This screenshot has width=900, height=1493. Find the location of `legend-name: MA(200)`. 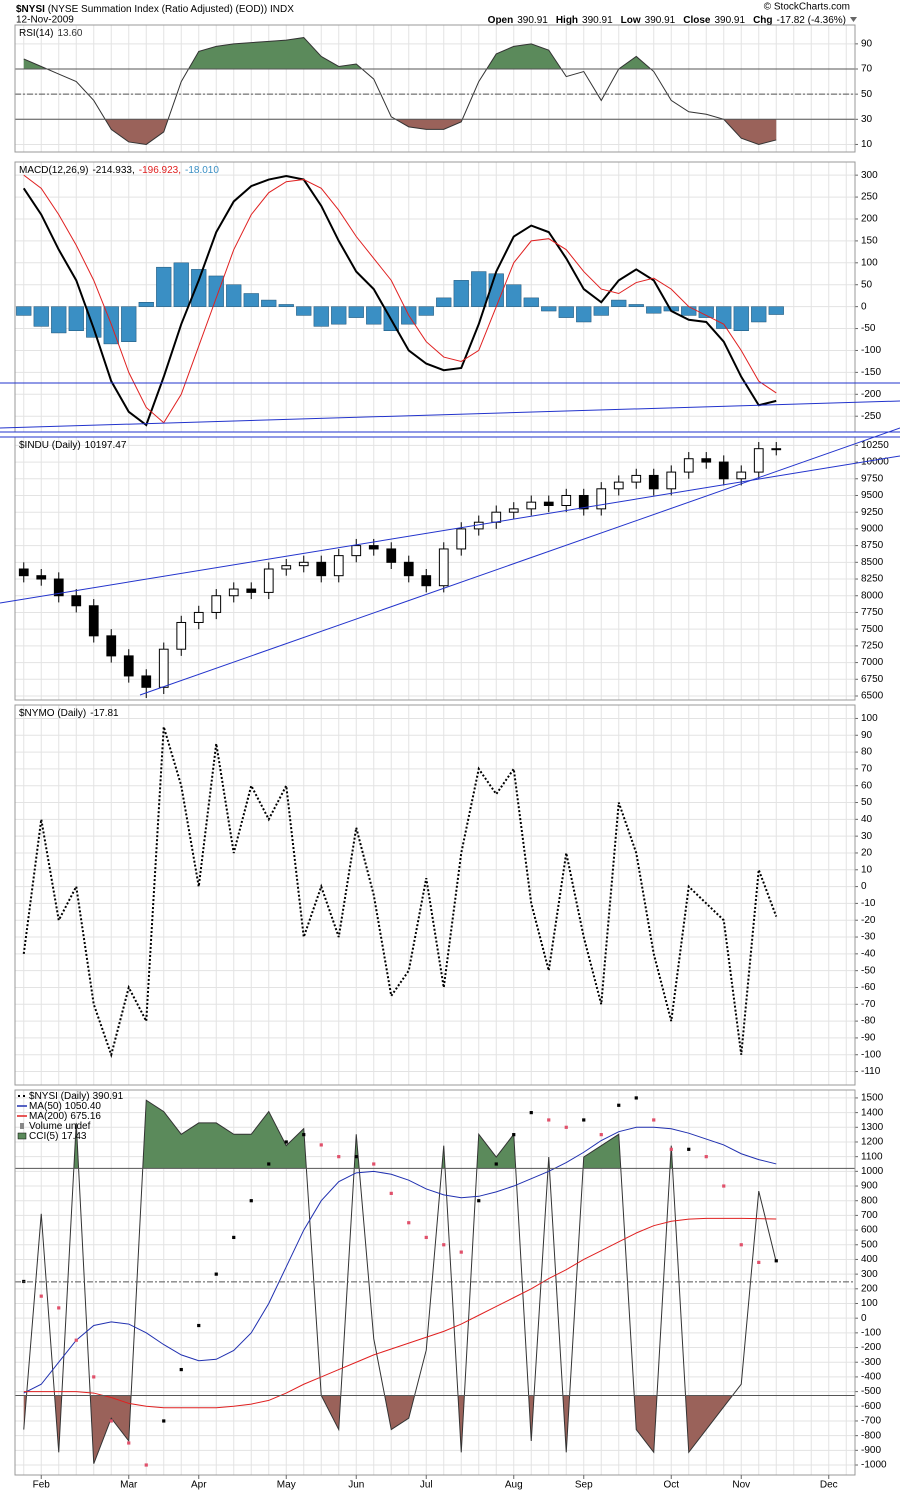

legend-name: MA(200) is located at coordinates (48, 1116).